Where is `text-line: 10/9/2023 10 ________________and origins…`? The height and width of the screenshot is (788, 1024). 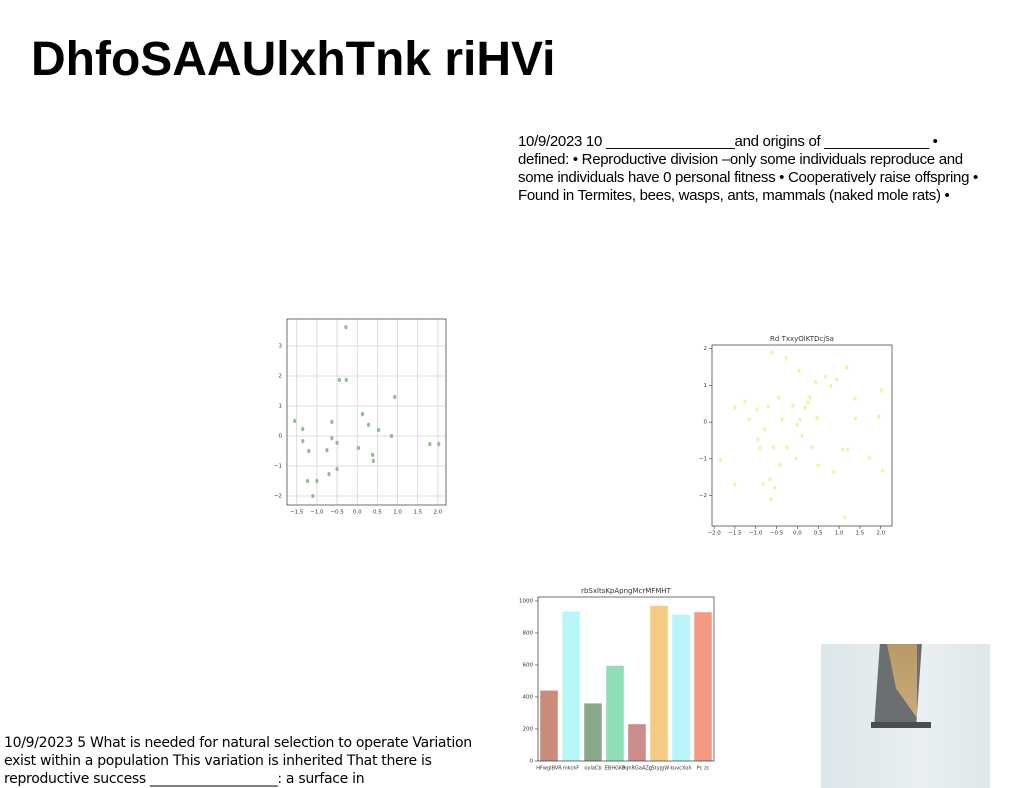 text-line: 10/9/2023 10 ________________and origins… is located at coordinates (728, 141).